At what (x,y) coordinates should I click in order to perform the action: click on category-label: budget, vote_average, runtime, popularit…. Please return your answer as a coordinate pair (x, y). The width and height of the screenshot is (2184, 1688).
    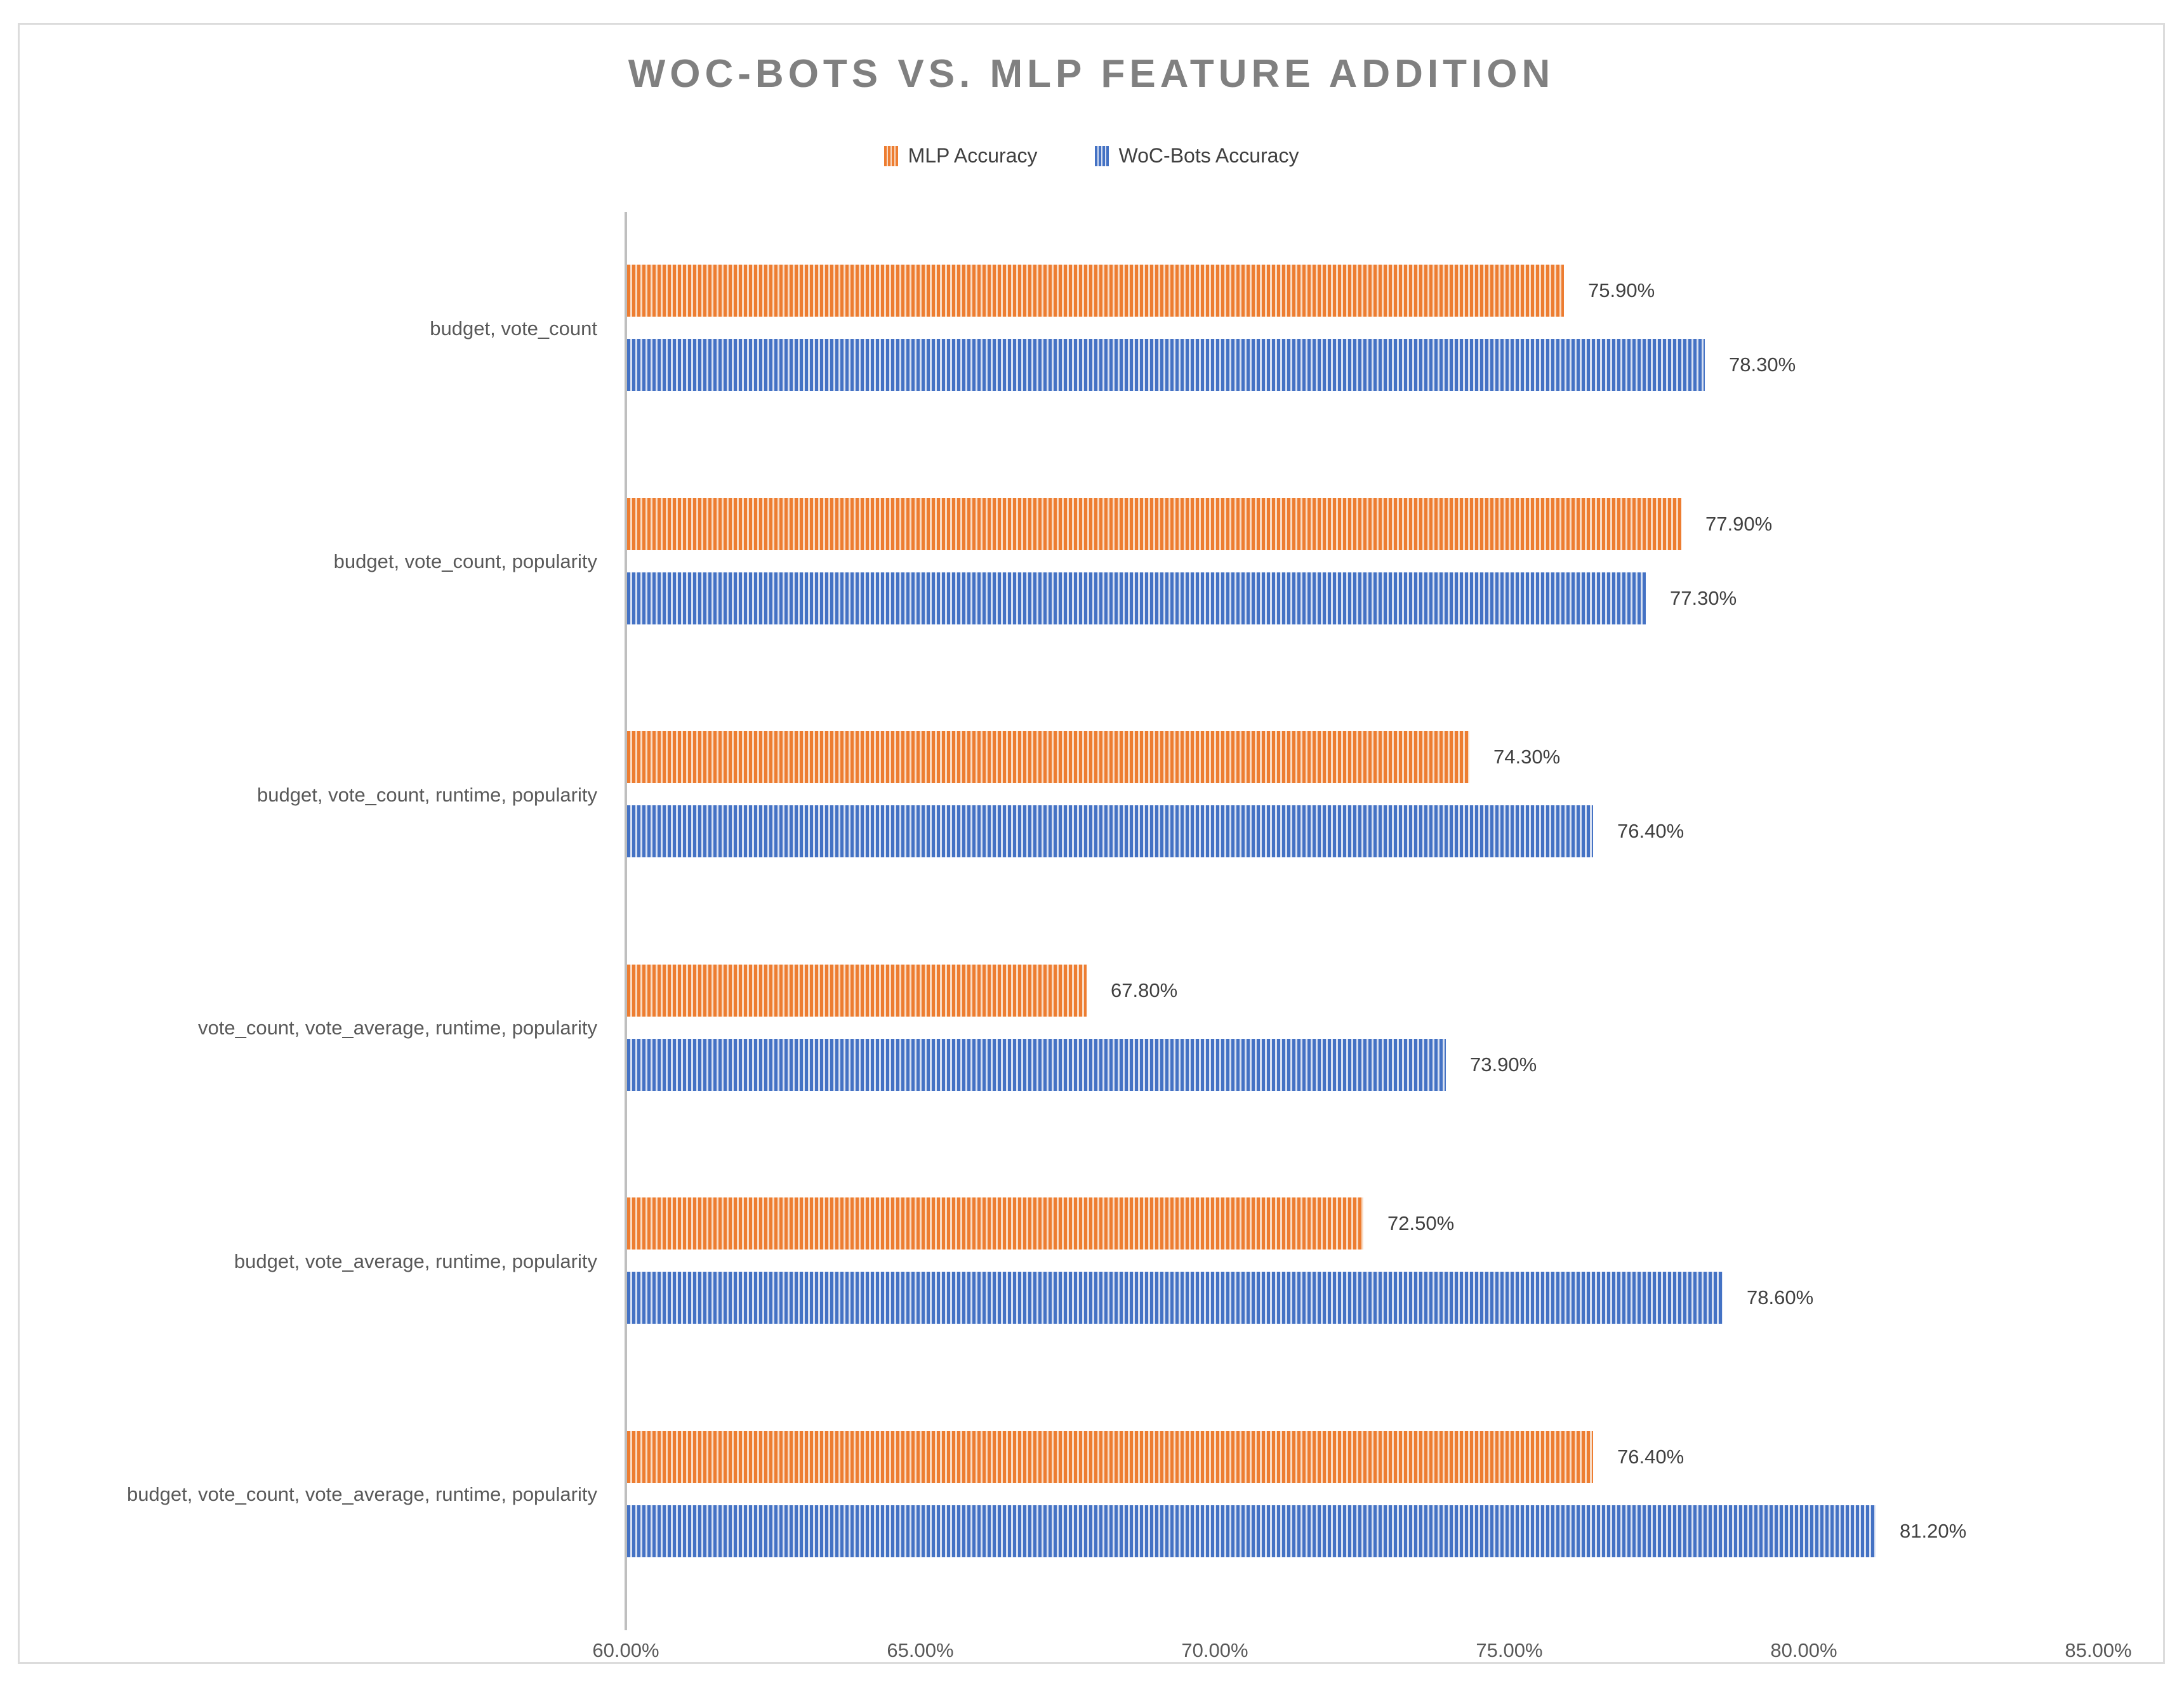
    Looking at the image, I should click on (415, 1261).